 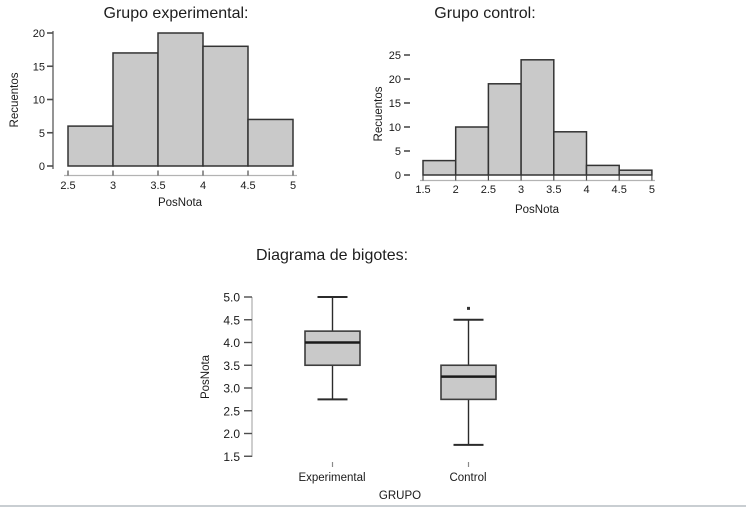 I want to click on y-tick-label: 25, so click(x=395, y=56).